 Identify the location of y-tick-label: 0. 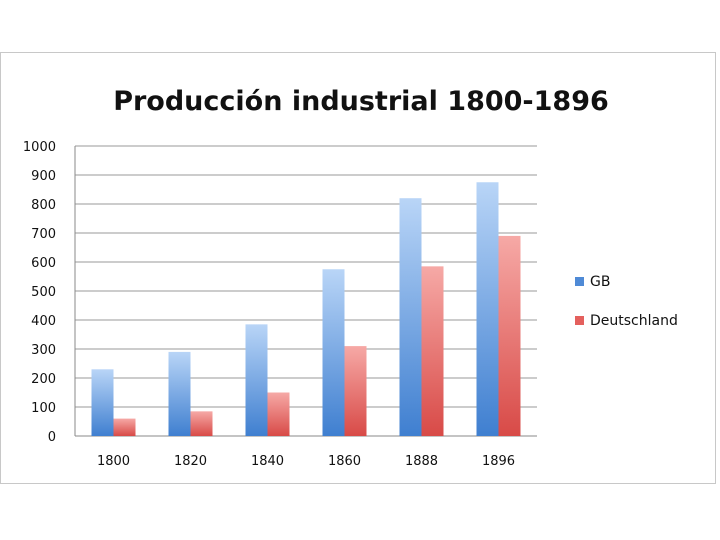
(52, 437).